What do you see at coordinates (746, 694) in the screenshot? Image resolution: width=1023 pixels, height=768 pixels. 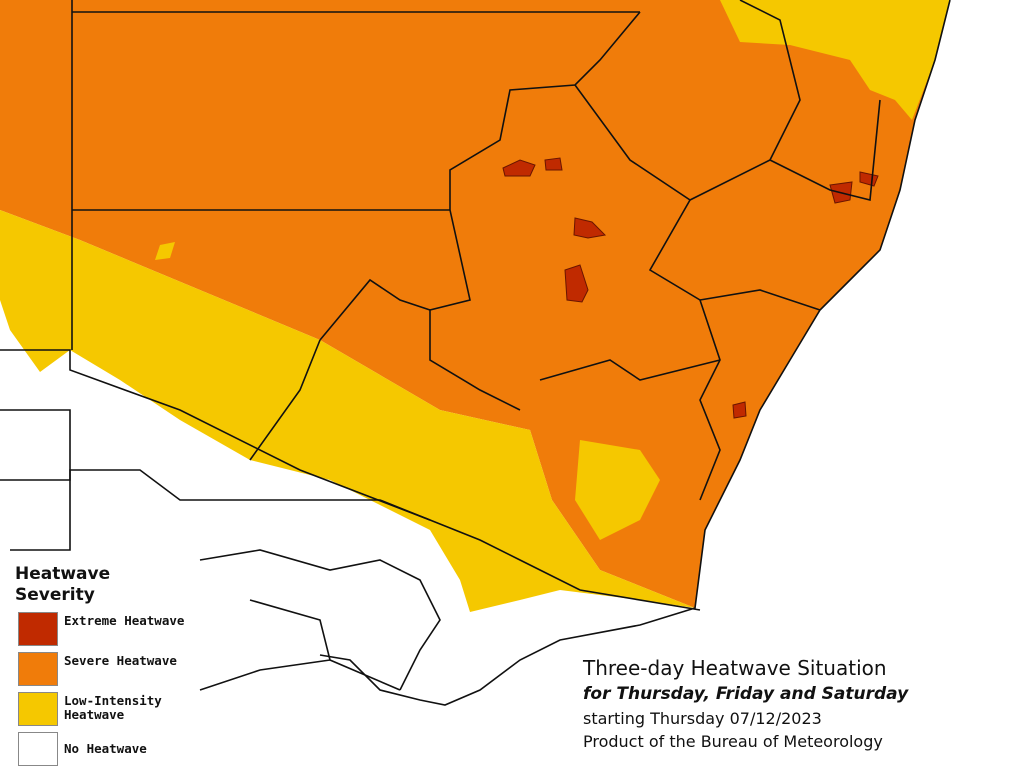 I see `info-subtitle: for Thursday, Friday and Saturday` at bounding box center [746, 694].